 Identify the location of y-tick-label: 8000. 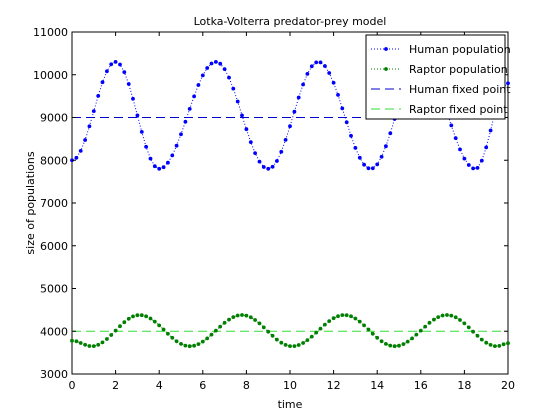
(54, 160).